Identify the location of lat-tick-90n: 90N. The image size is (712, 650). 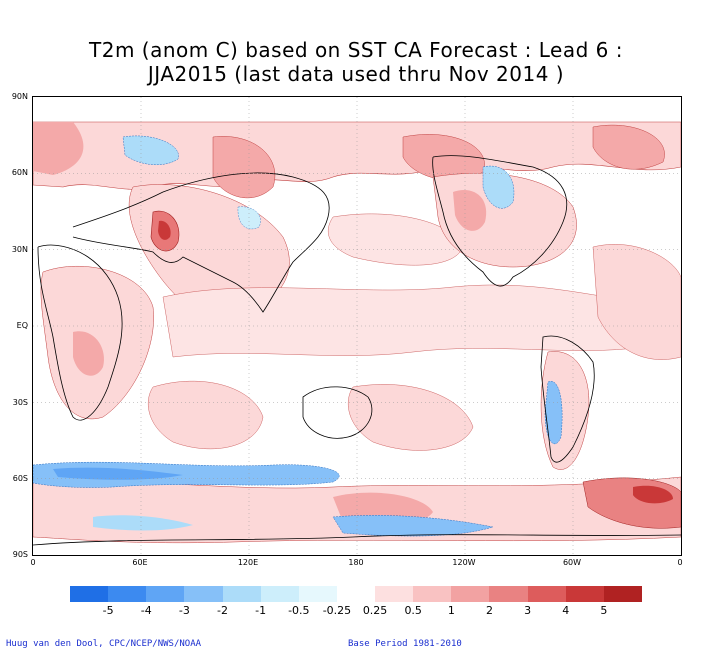
(19, 96).